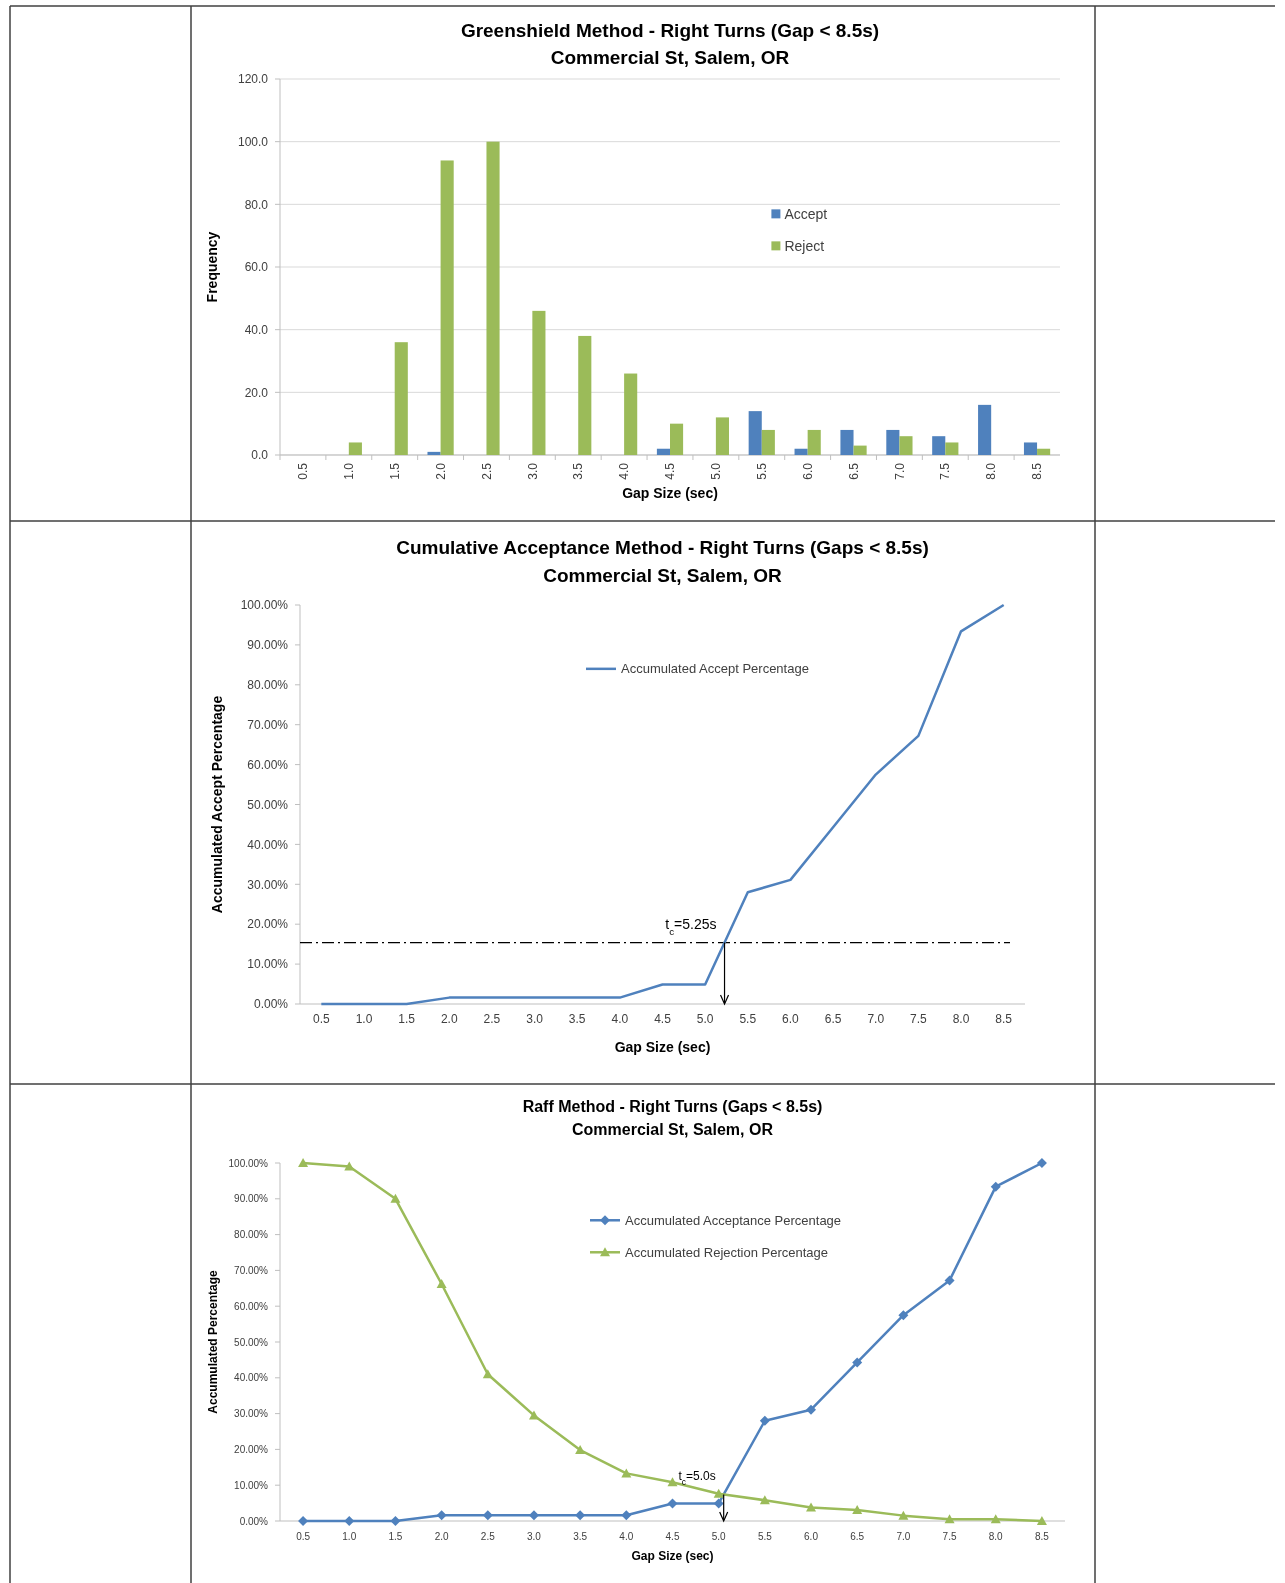 This screenshot has width=1285, height=1583. Describe the element at coordinates (806, 214) in the screenshot. I see `legend-label: Accept` at that location.